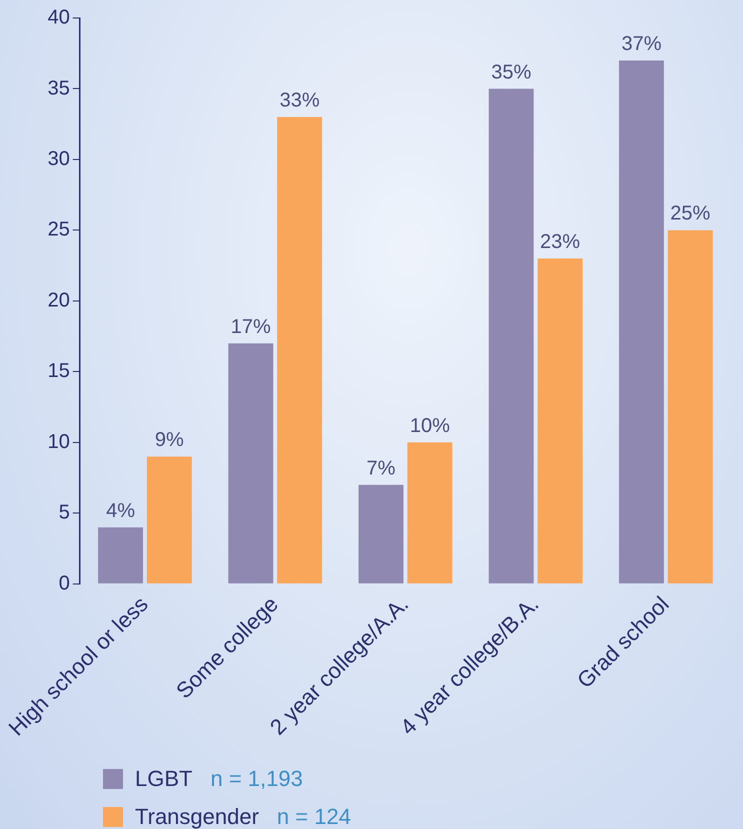  Describe the element at coordinates (300, 101) in the screenshot. I see `data-label: 33%` at that location.